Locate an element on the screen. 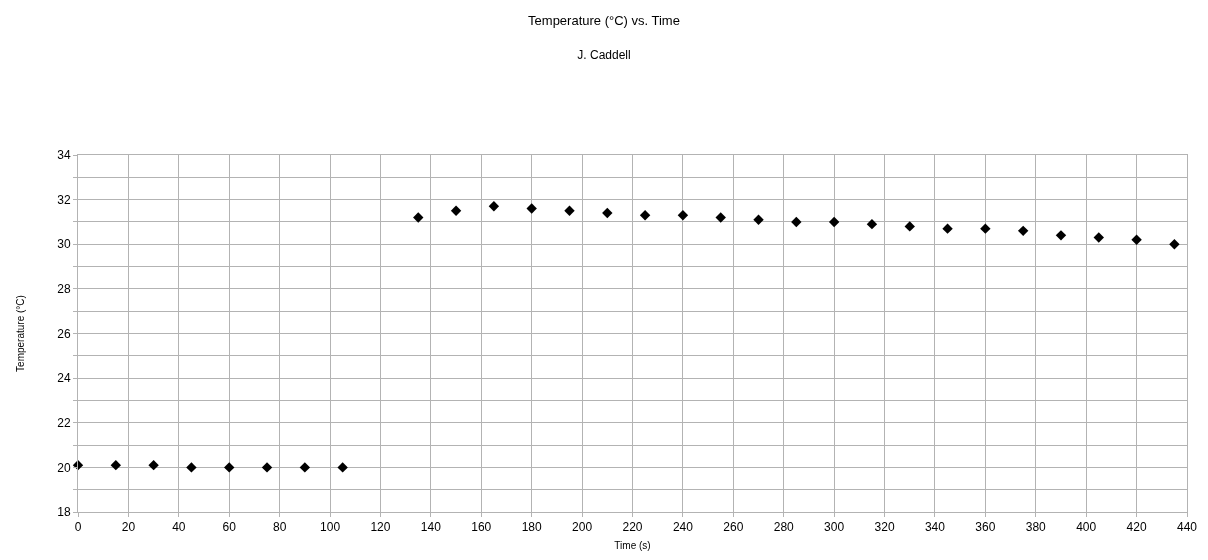 This screenshot has width=1208, height=560. x-tick-label: 240 is located at coordinates (683, 527).